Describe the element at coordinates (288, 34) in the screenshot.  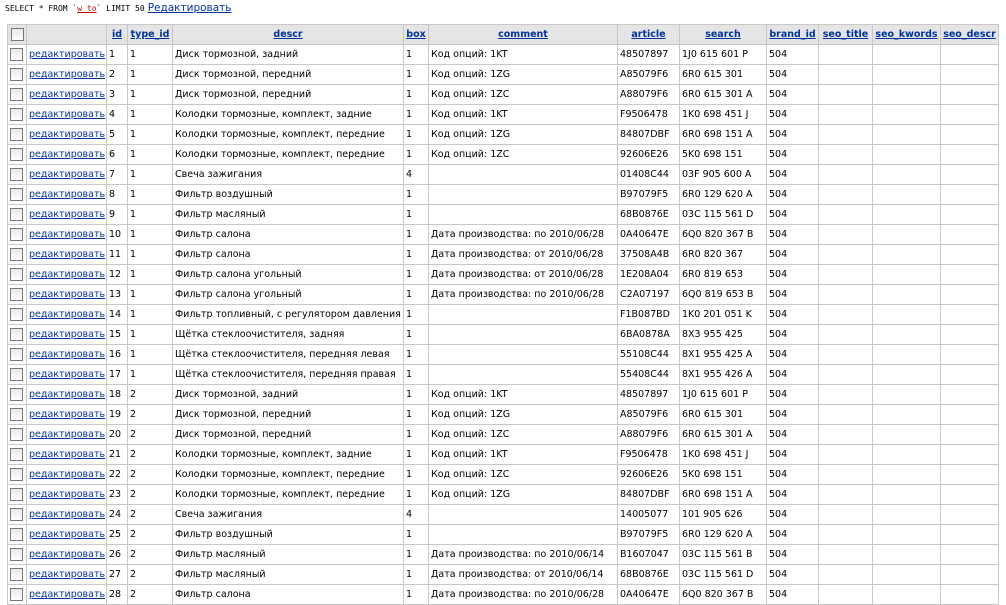
I see `sort-link: descr` at that location.